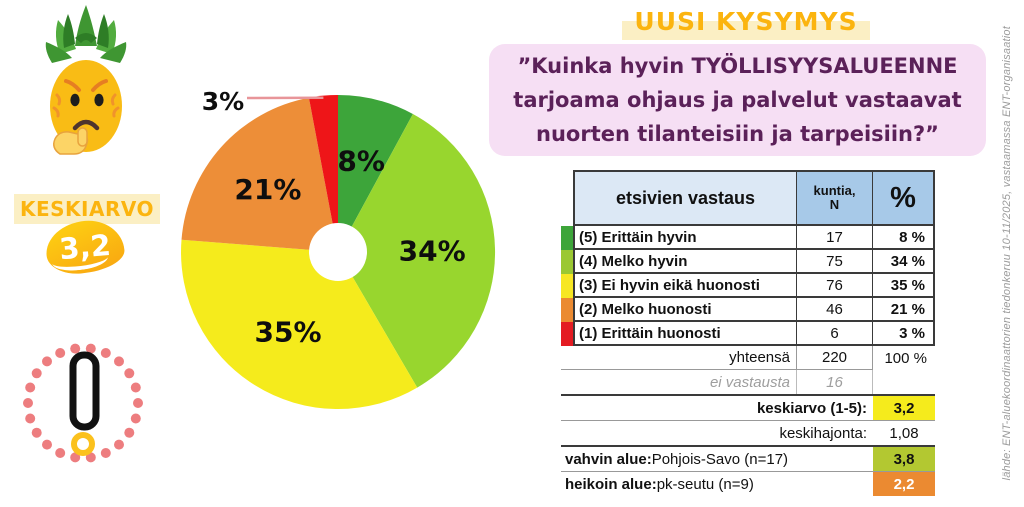 This screenshot has width=1024, height=507. I want to click on best-region-label-rest: Pohjois-Savo (n=17), so click(720, 459).